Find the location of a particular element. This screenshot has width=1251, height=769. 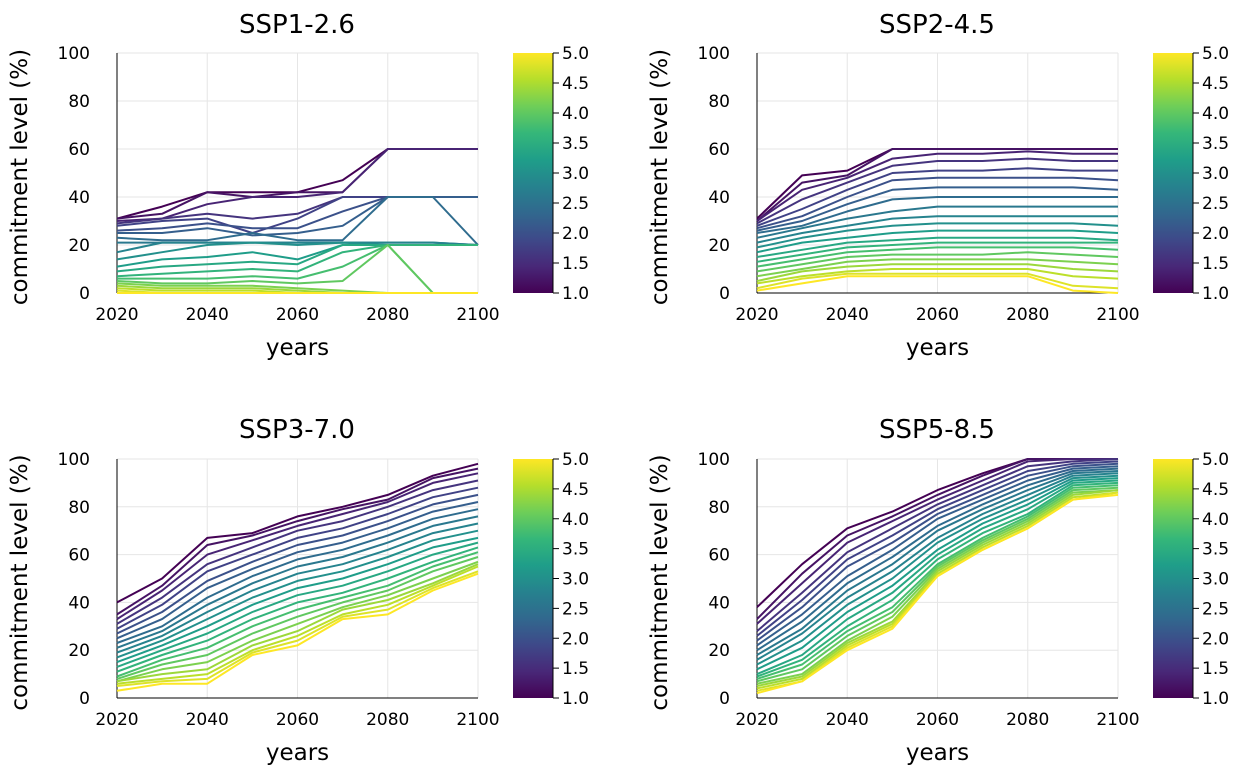

y-tick-label: 0 is located at coordinates (724, 699).